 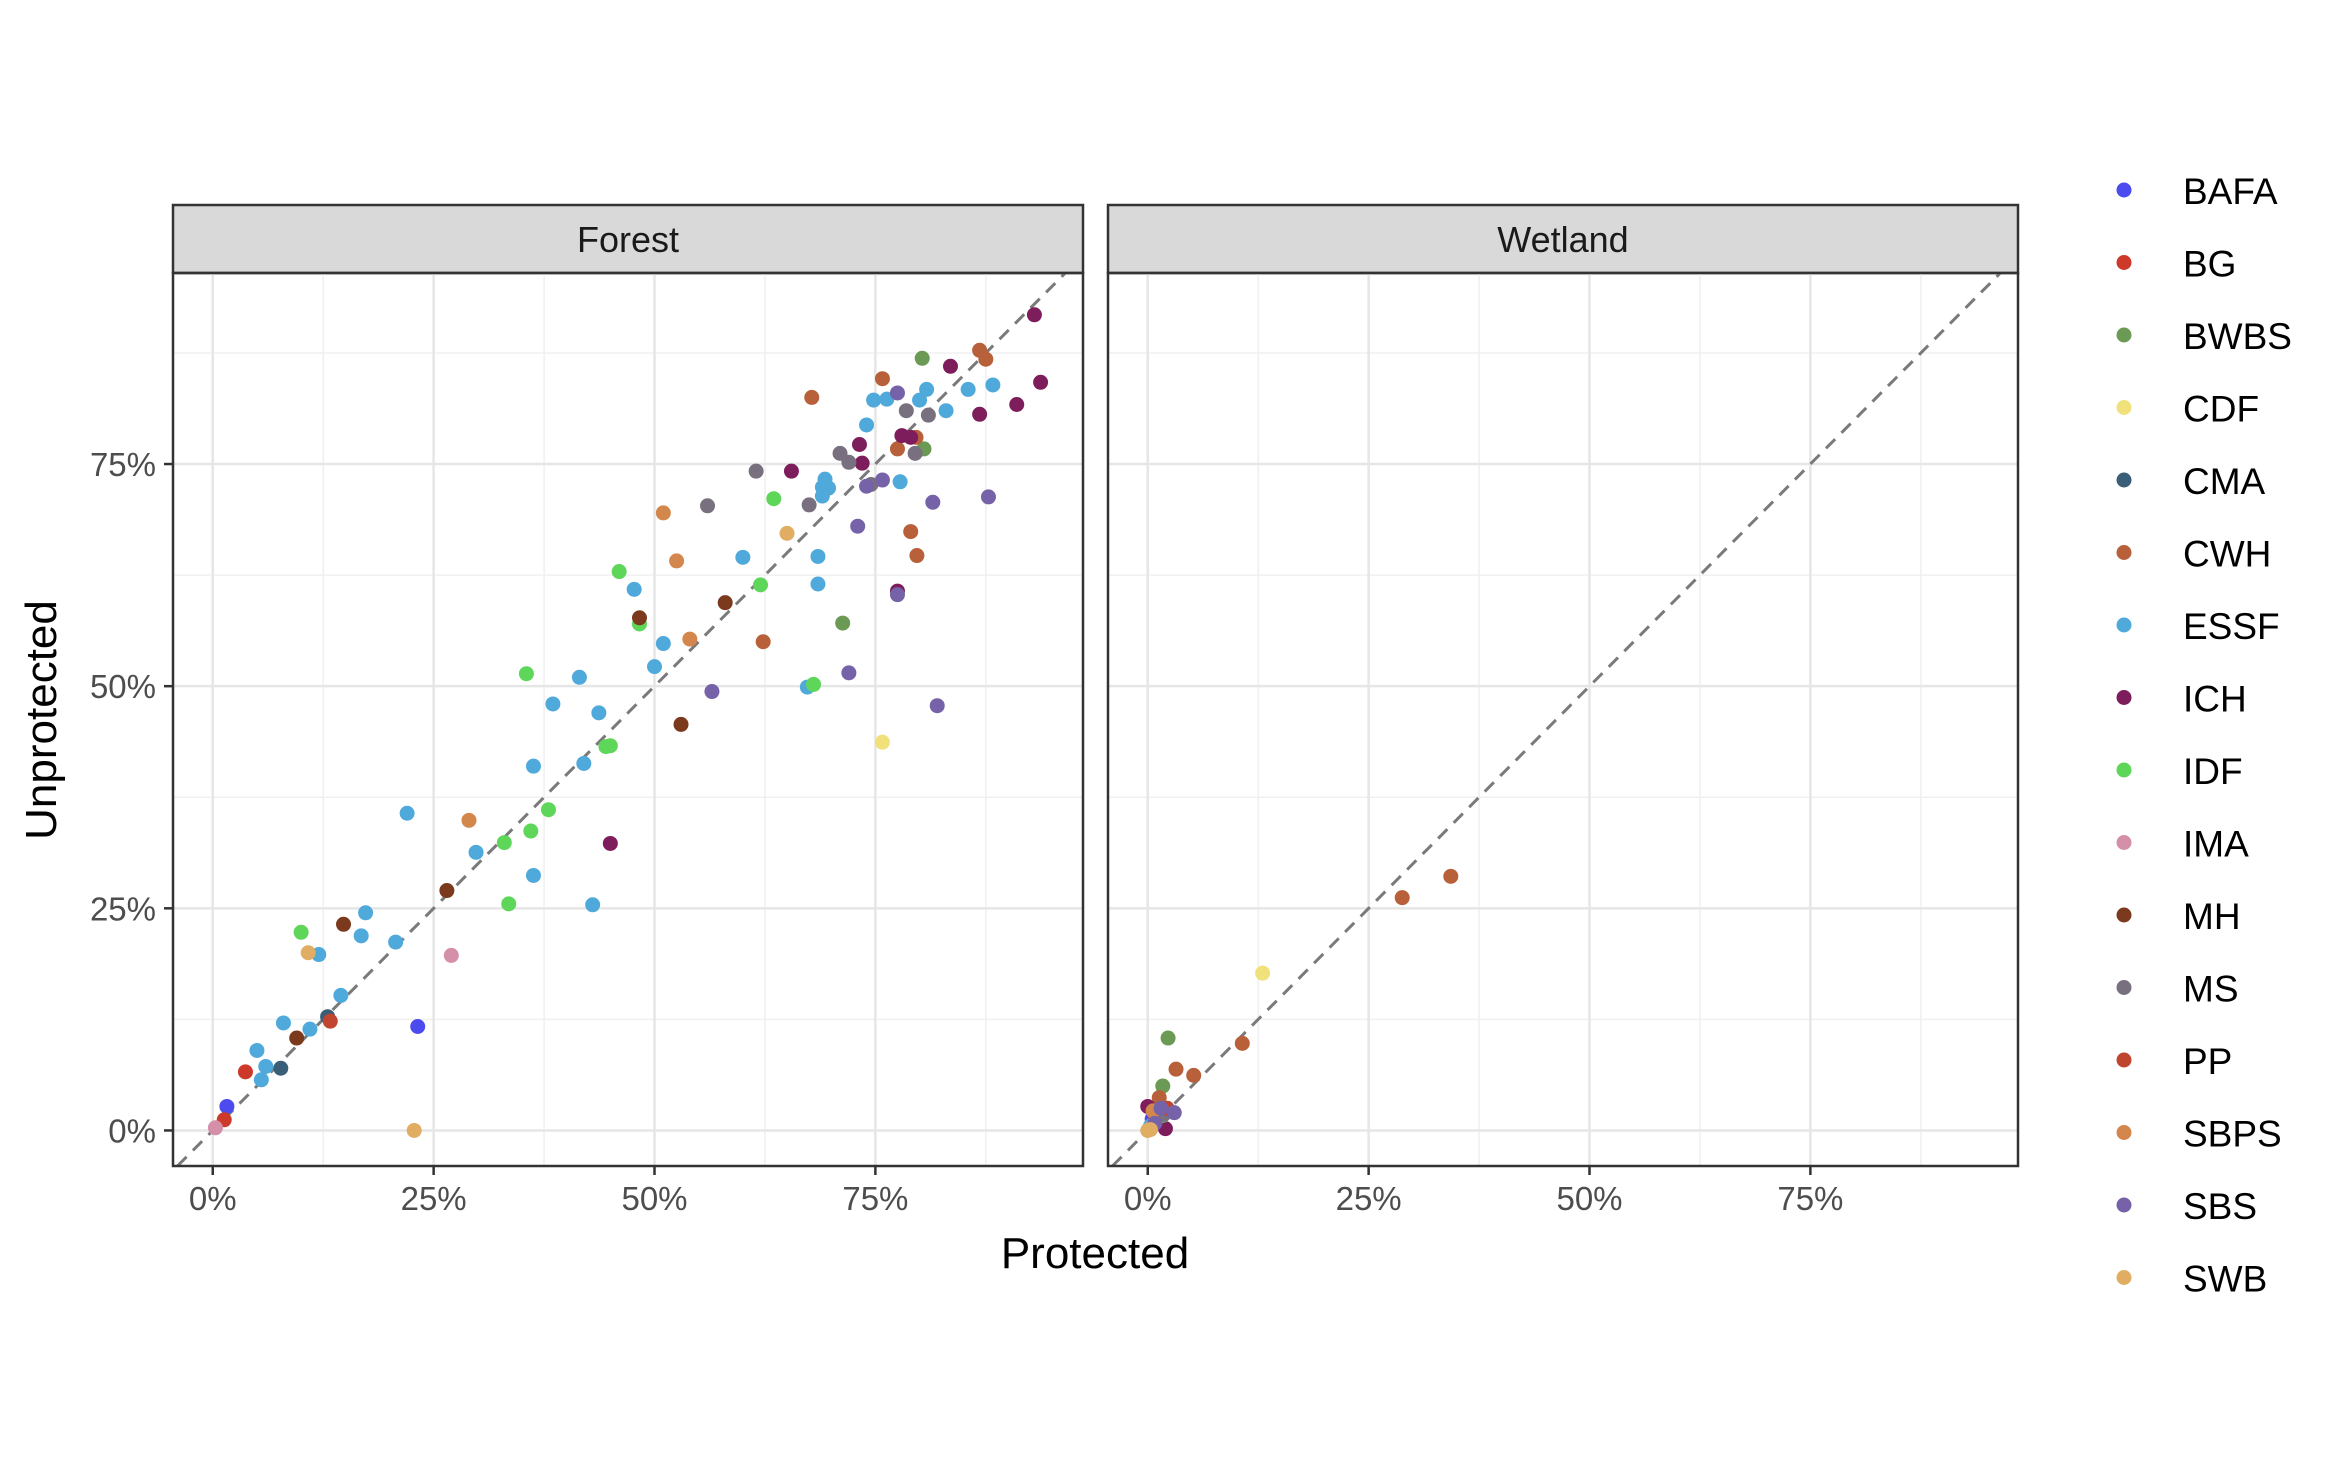 I want to click on legend-key-cdf, so click(x=2124, y=407).